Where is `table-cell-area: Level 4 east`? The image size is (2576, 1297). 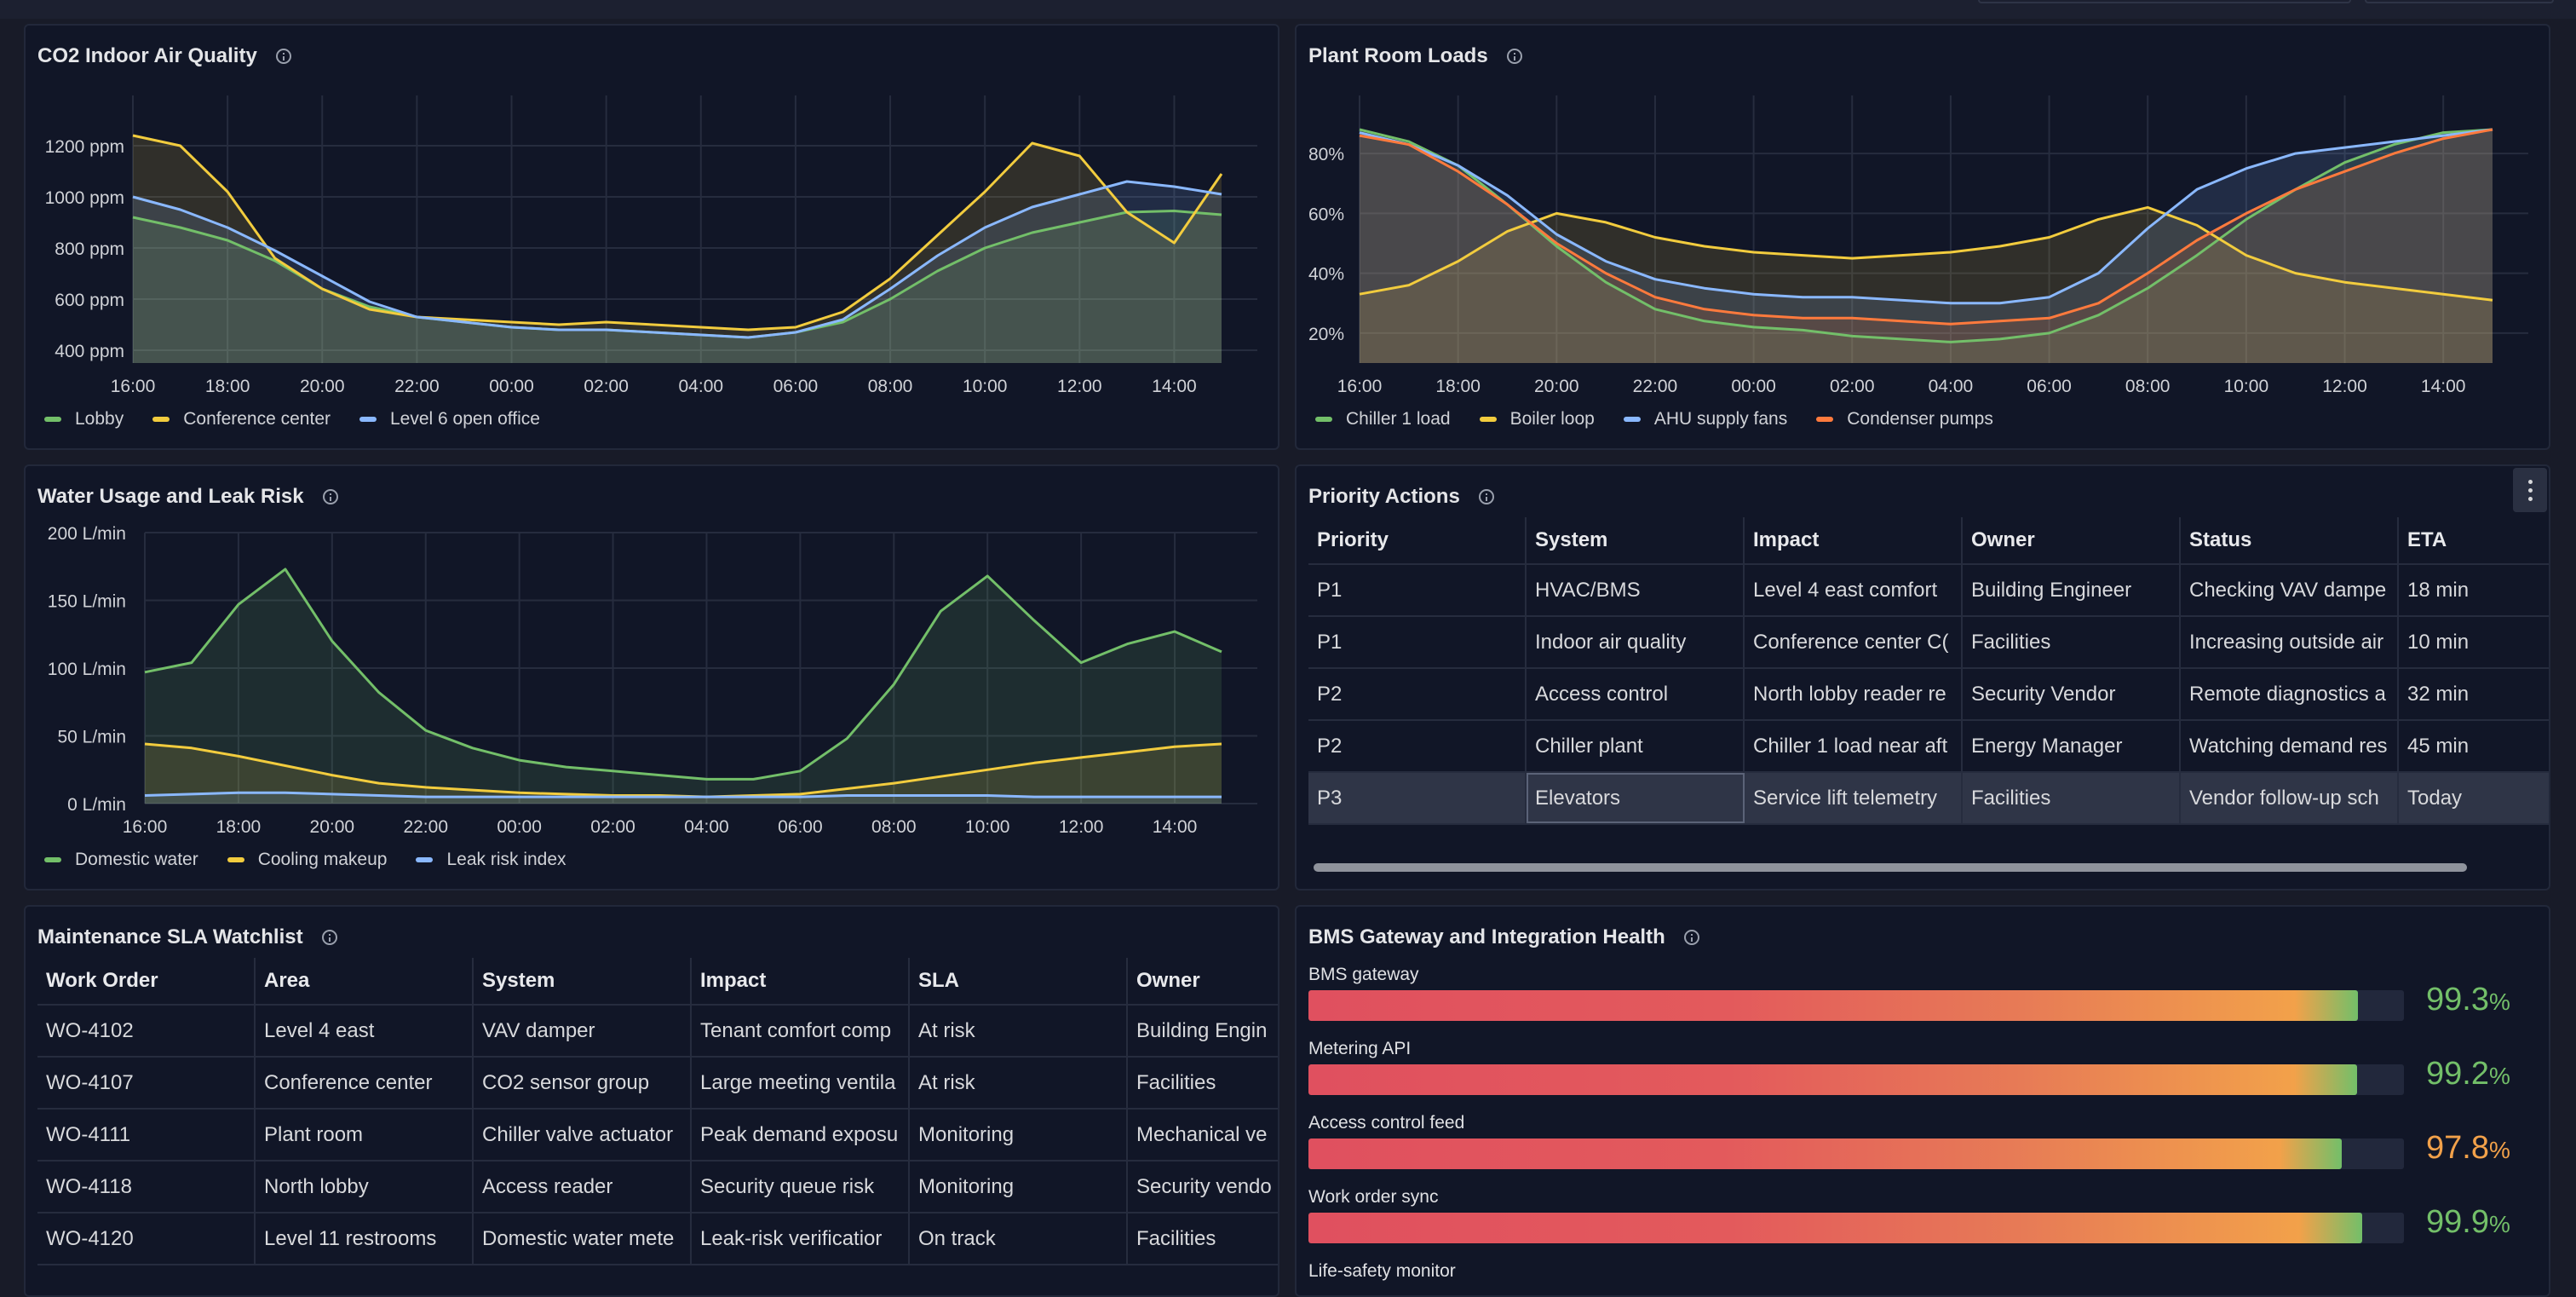 table-cell-area: Level 4 east is located at coordinates (365, 1031).